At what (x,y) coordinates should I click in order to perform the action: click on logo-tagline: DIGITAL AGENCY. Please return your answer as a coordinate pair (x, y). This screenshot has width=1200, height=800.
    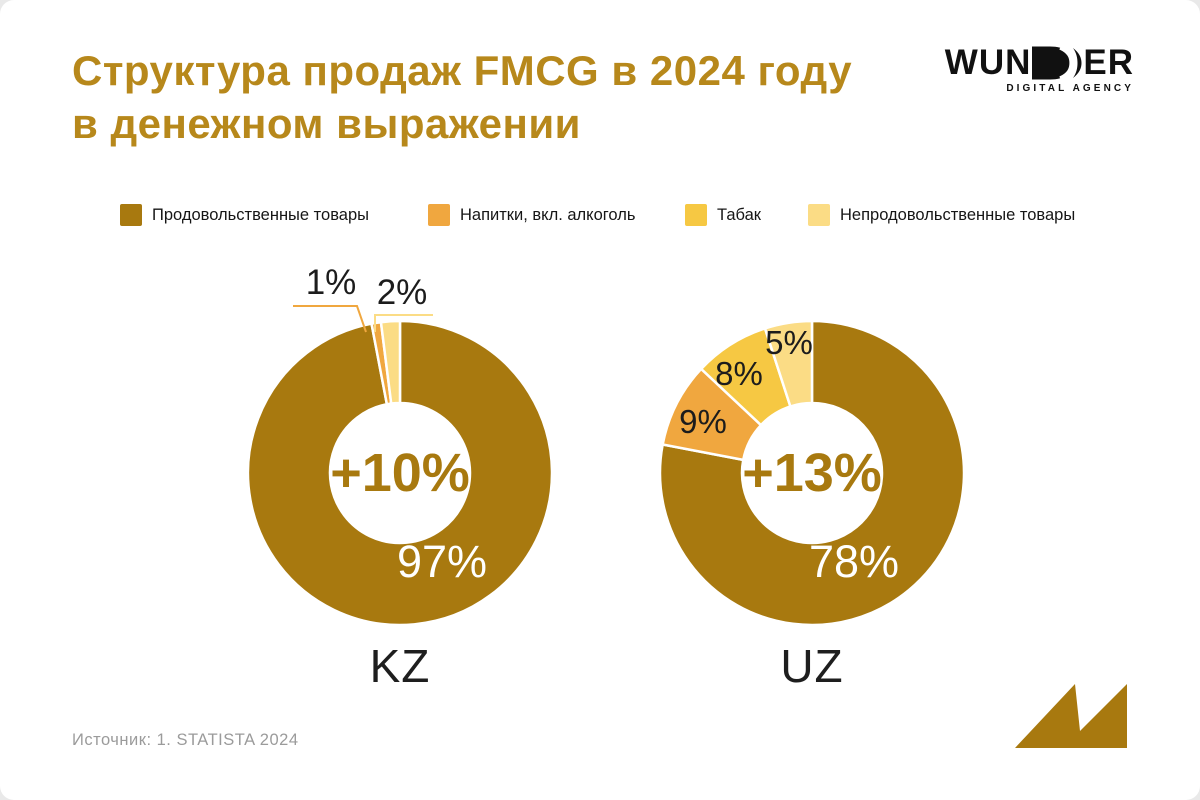
    Looking at the image, I should click on (1070, 88).